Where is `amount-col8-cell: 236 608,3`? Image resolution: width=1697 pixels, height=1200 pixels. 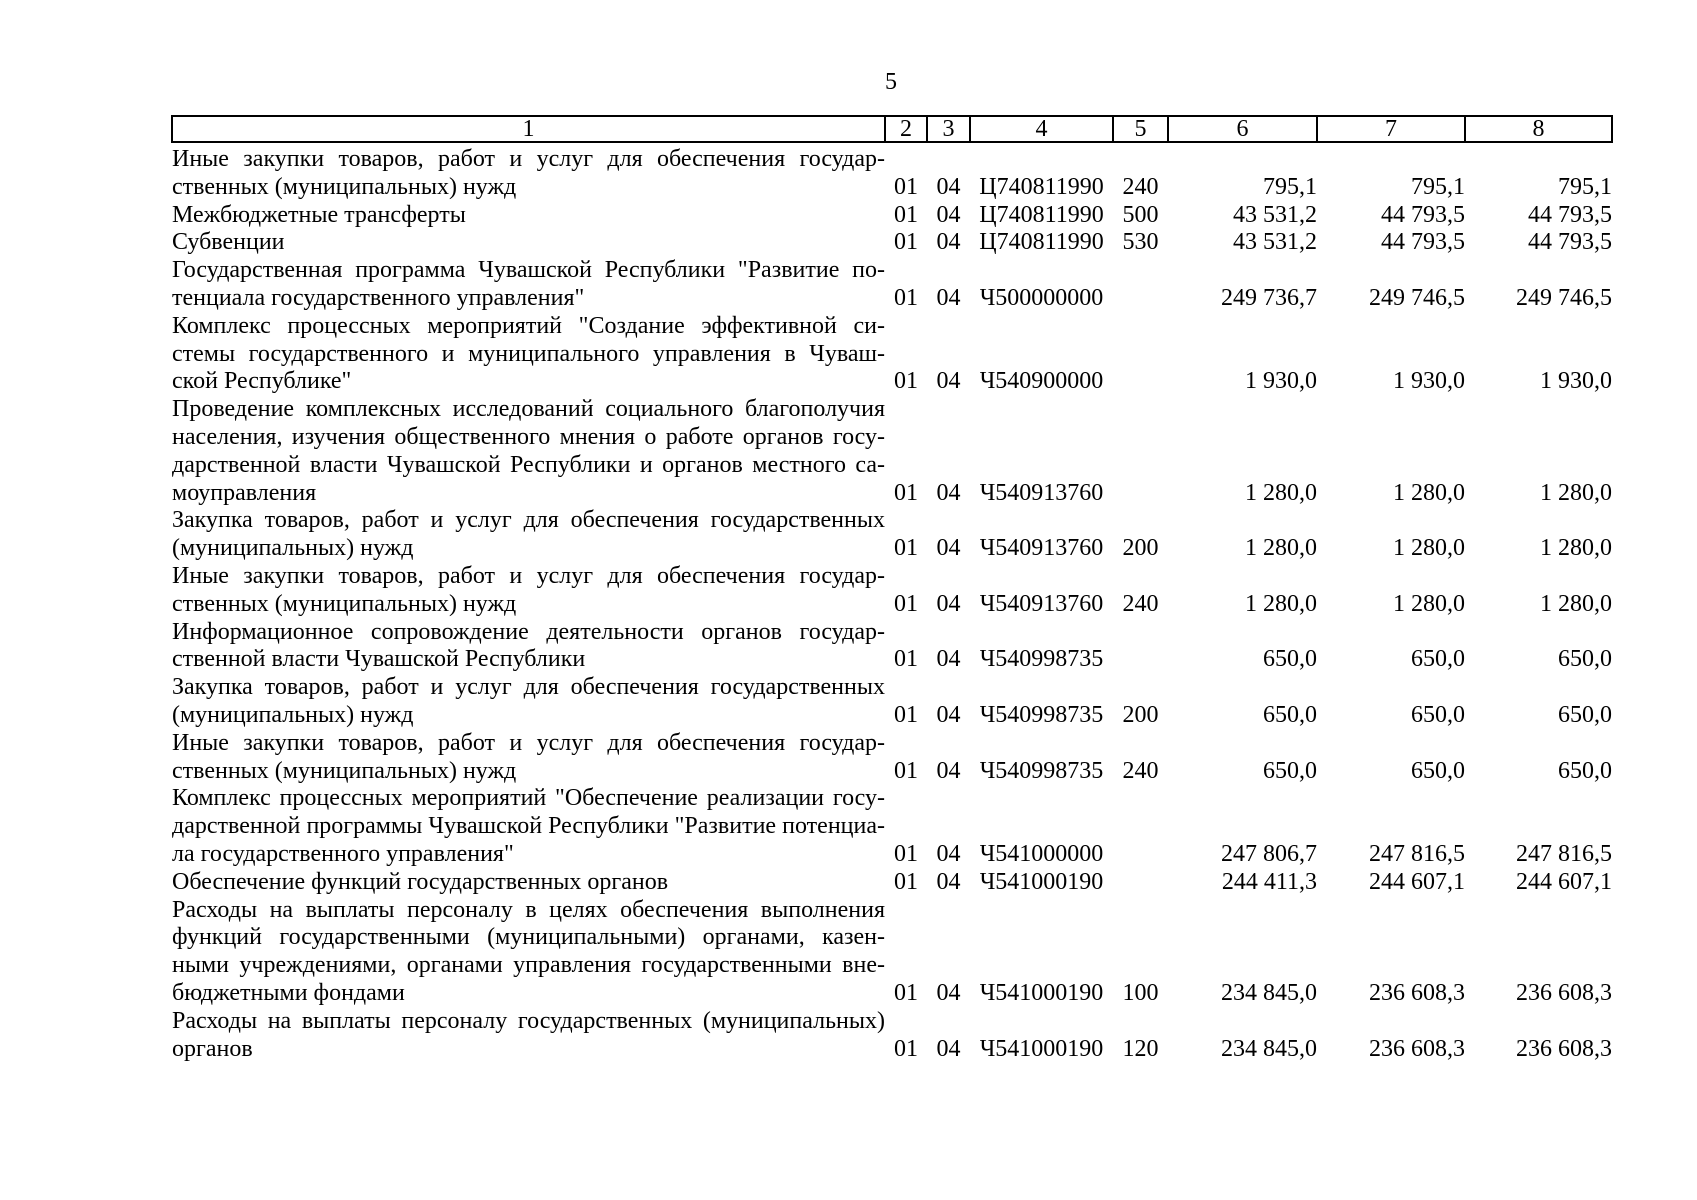
amount-col8-cell: 236 608,3 is located at coordinates (1564, 992).